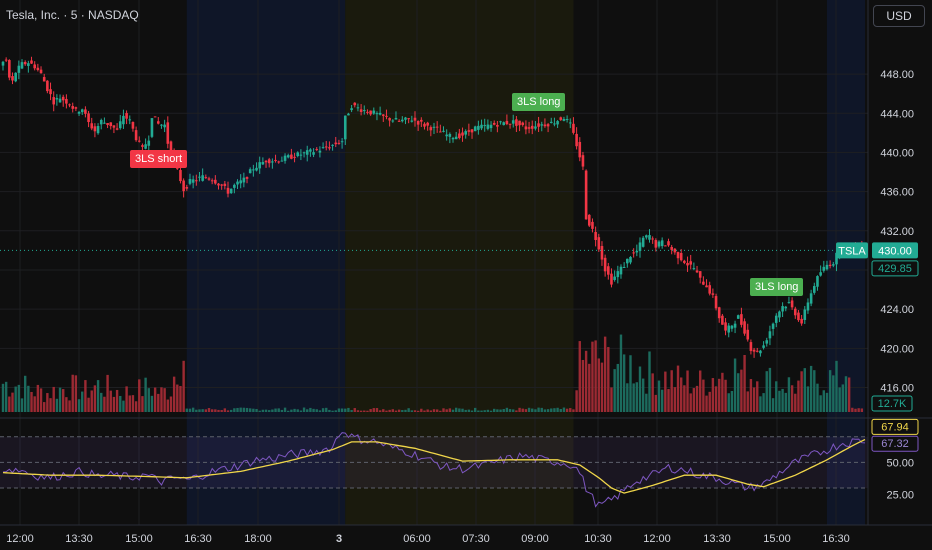 This screenshot has width=932, height=550. I want to click on rsi-pane, so click(434, 470).